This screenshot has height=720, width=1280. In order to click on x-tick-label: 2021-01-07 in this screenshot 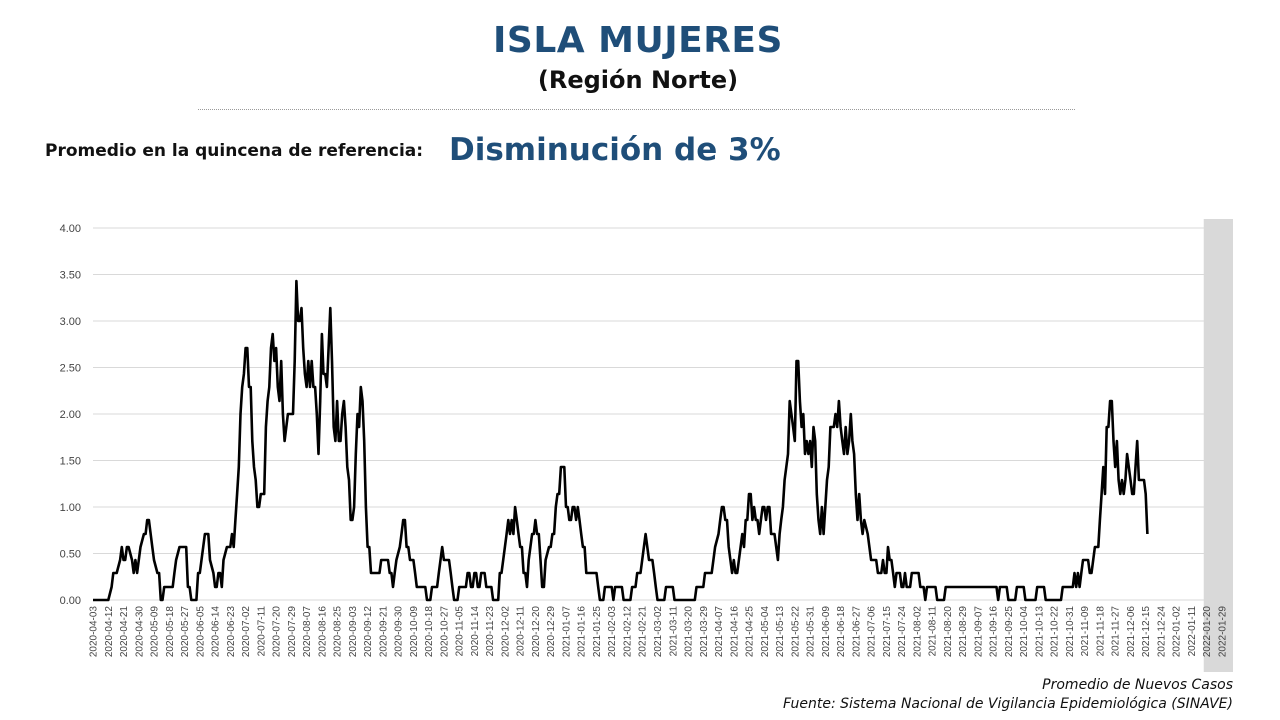, I will do `click(566, 632)`.